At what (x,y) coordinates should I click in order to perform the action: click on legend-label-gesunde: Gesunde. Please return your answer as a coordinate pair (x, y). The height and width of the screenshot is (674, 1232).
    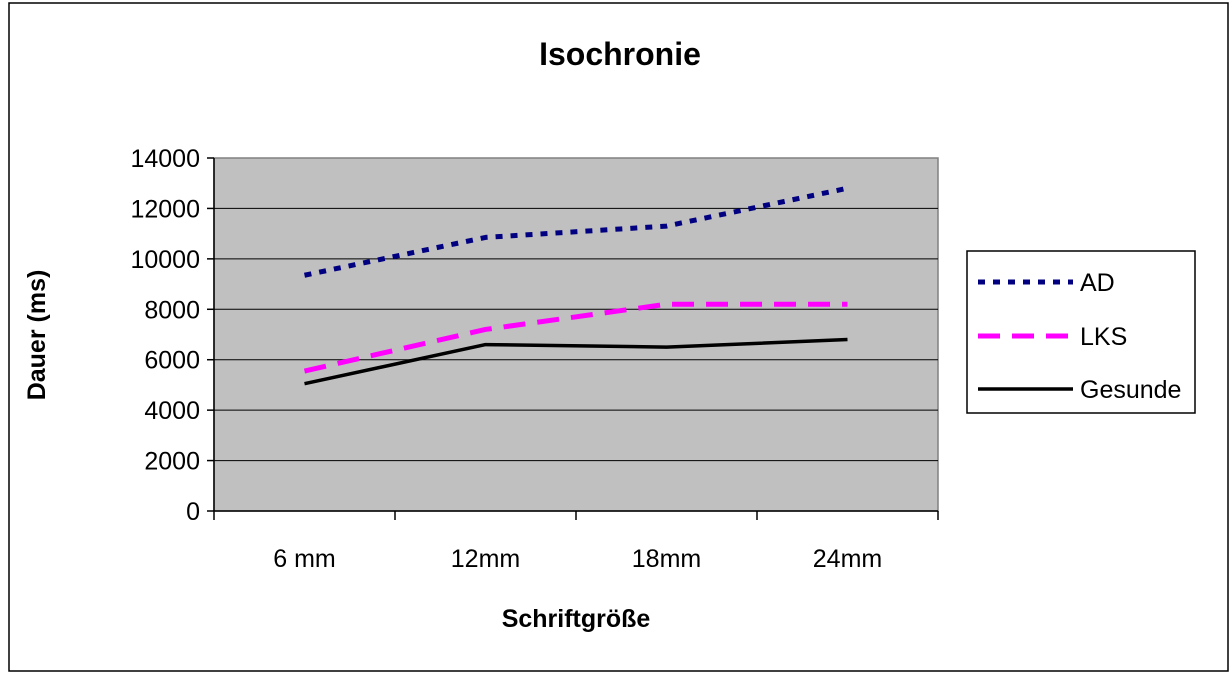
    Looking at the image, I should click on (1130, 390).